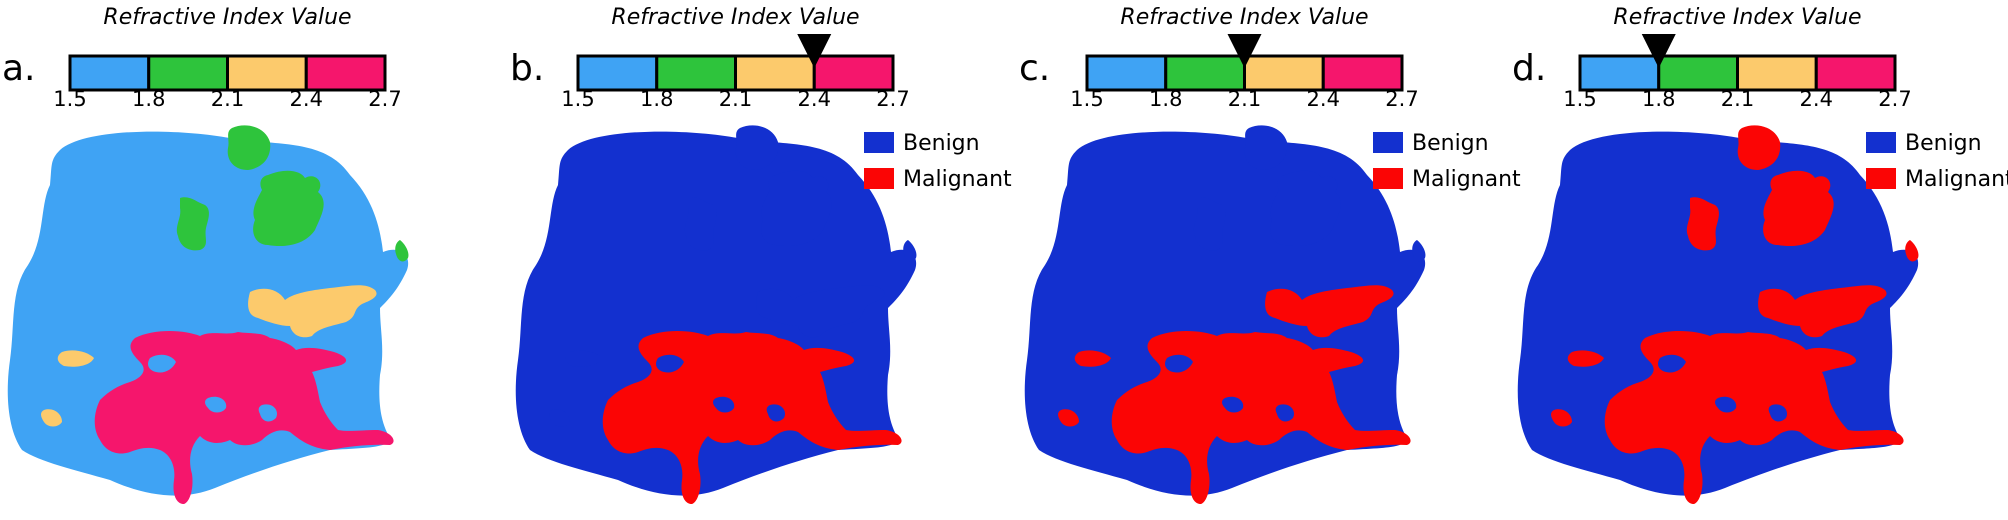 This screenshot has width=2008, height=520. Describe the element at coordinates (1529, 68) in the screenshot. I see `panel-label: d.` at that location.